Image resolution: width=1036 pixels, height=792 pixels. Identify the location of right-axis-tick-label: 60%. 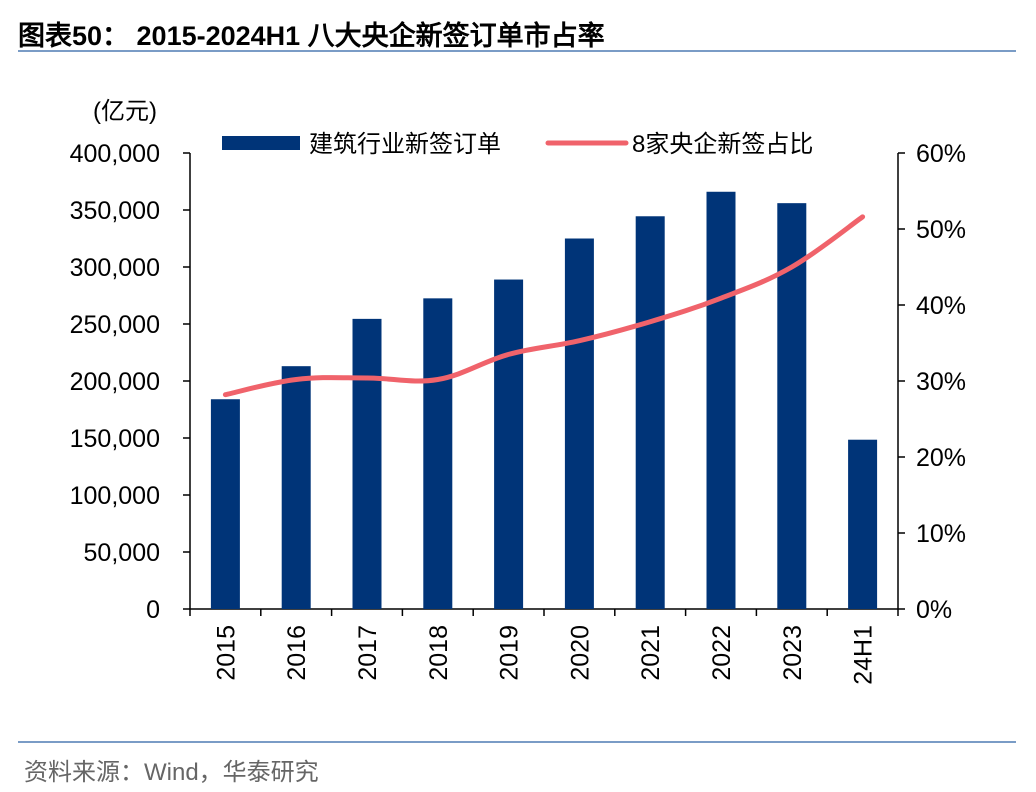
(941, 154).